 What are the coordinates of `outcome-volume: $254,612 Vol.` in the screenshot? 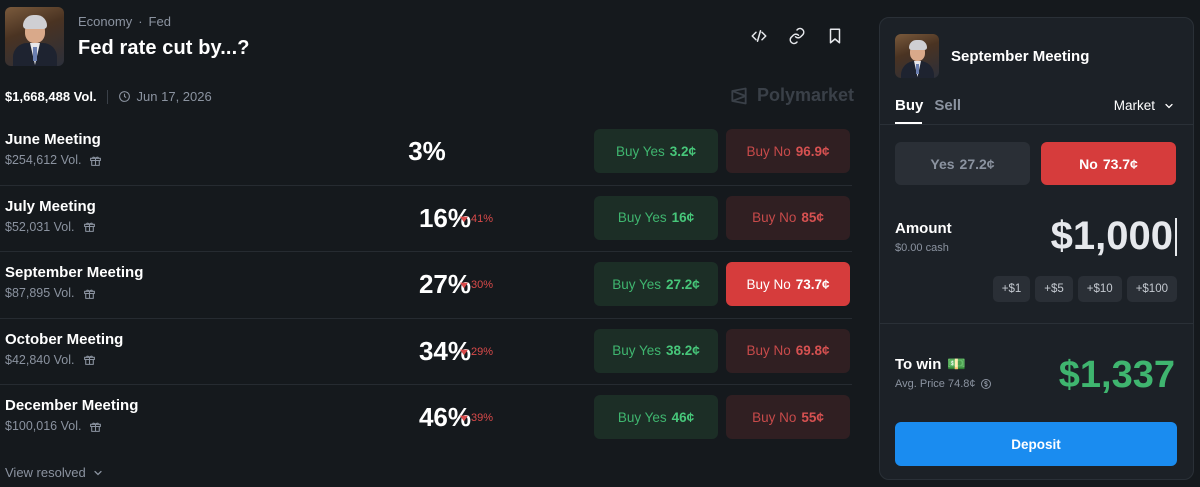 It's located at (53, 160).